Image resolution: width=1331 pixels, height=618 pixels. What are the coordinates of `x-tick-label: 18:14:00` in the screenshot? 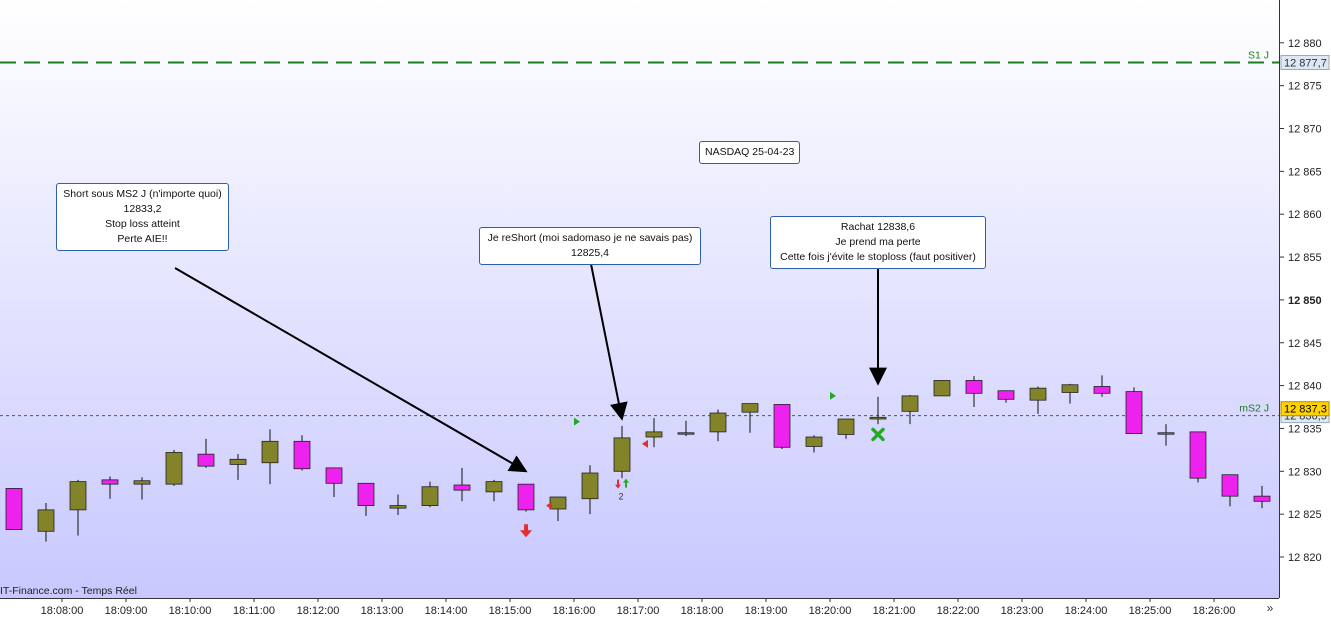 It's located at (446, 611).